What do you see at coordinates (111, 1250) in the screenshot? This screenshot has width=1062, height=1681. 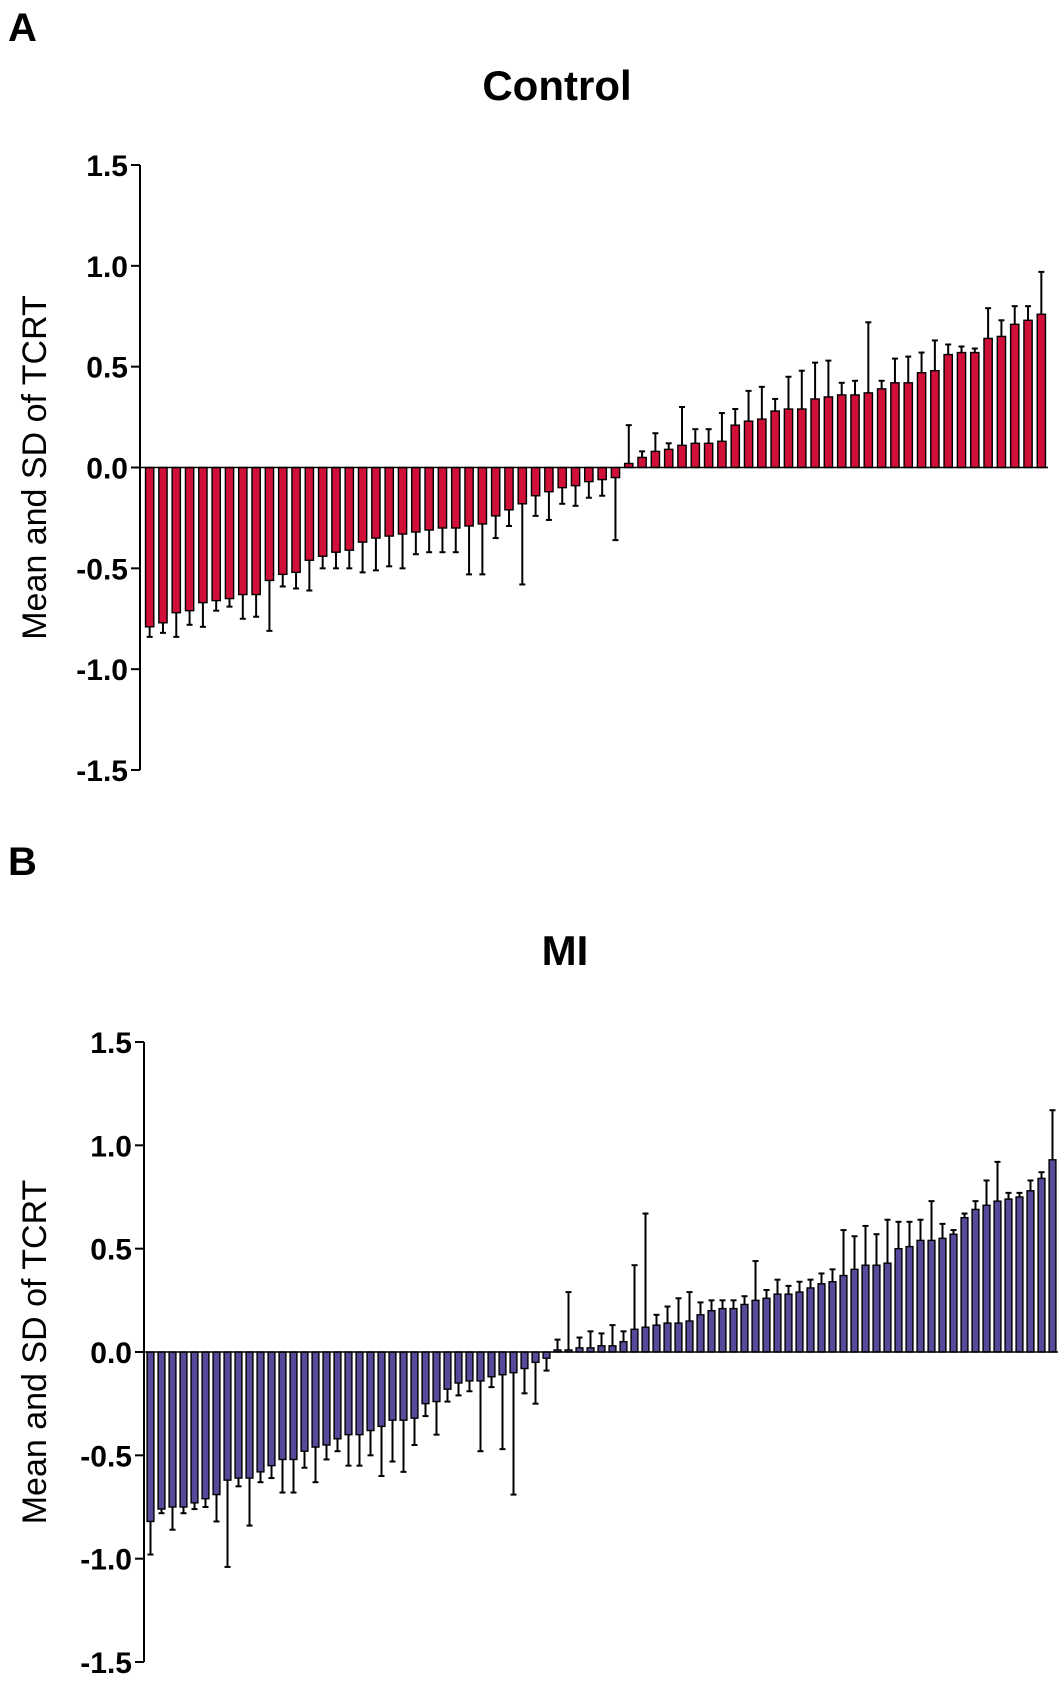 I see `y-tick-label: 0.5` at bounding box center [111, 1250].